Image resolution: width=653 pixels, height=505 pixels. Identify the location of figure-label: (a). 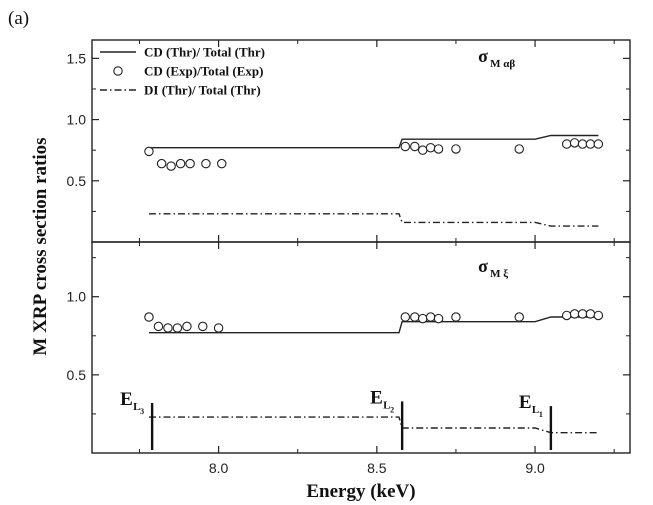
(18, 18).